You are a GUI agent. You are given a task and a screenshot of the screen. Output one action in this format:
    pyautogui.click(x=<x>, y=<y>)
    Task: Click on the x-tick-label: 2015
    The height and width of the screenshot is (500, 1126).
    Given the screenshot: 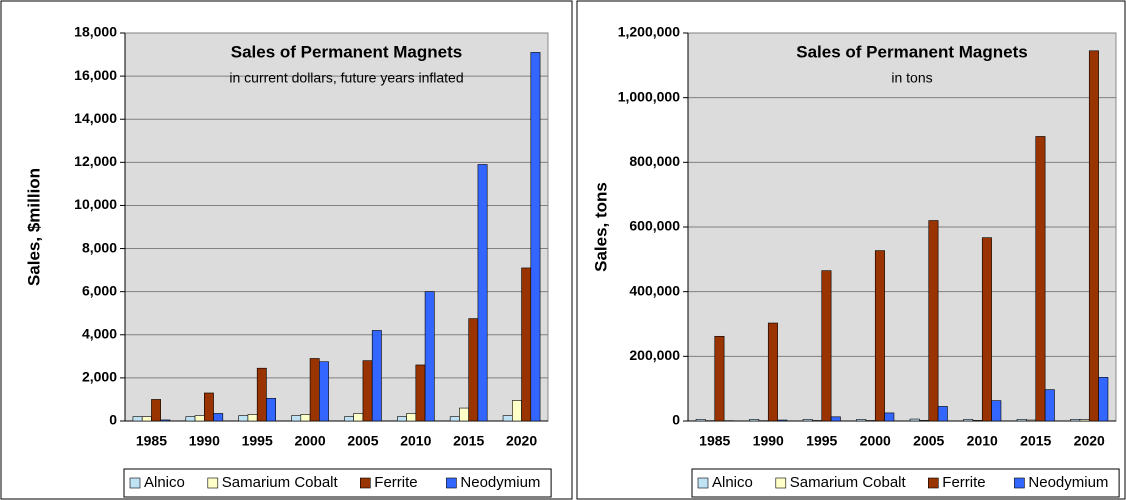 What is the action you would take?
    pyautogui.click(x=1035, y=441)
    